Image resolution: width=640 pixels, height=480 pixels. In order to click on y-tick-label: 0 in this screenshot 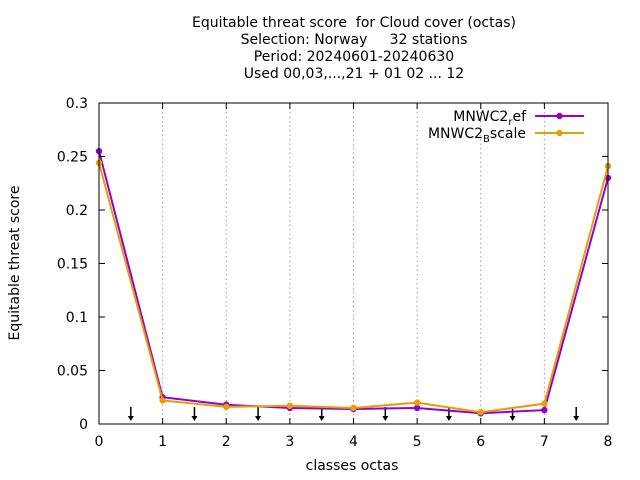, I will do `click(83, 425)`.